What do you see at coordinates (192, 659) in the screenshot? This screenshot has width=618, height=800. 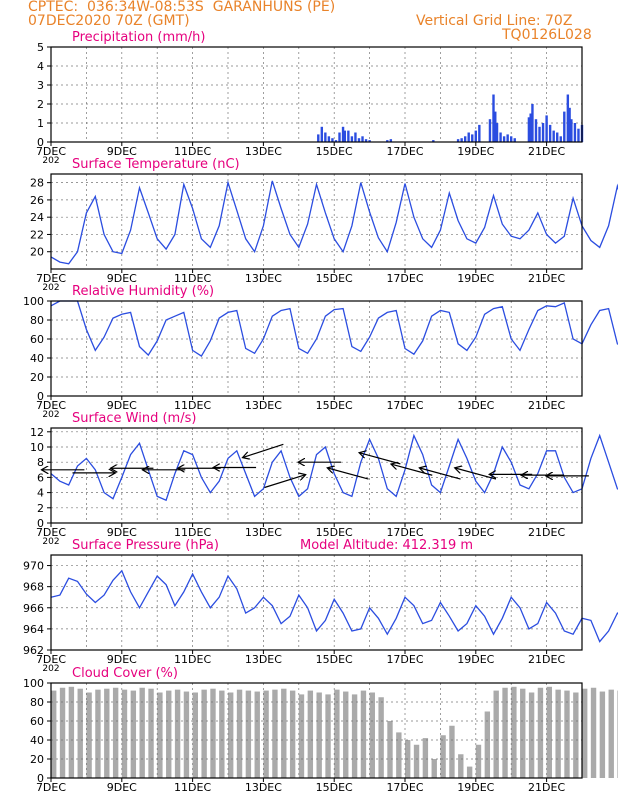 I see `pressure-x-tick-label: 11DEC` at bounding box center [192, 659].